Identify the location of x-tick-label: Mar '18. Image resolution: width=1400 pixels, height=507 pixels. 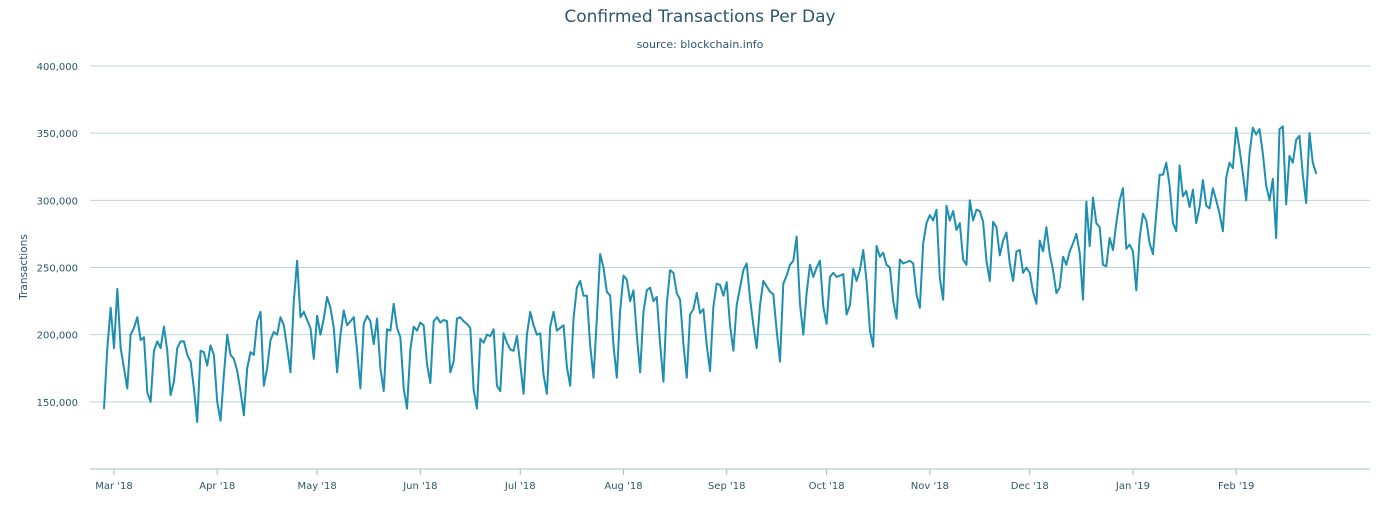
(114, 486).